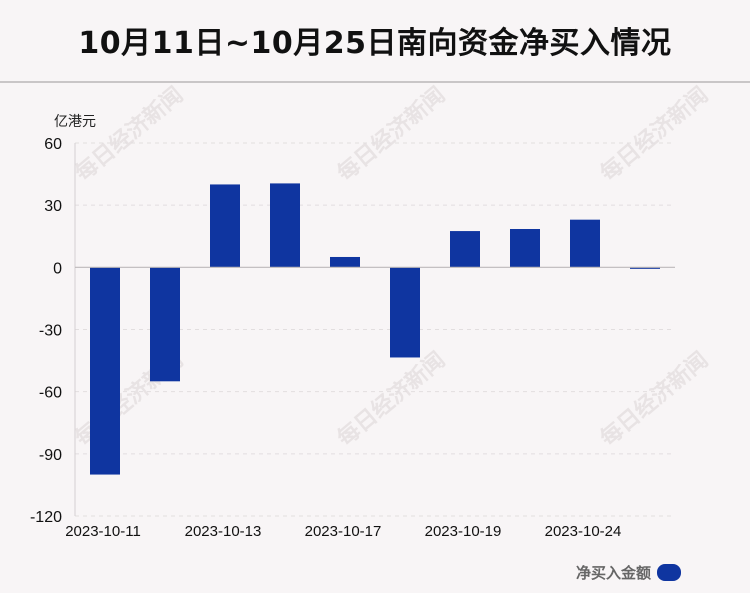 This screenshot has width=750, height=593. What do you see at coordinates (46, 517) in the screenshot?
I see `y-tick-label: -120` at bounding box center [46, 517].